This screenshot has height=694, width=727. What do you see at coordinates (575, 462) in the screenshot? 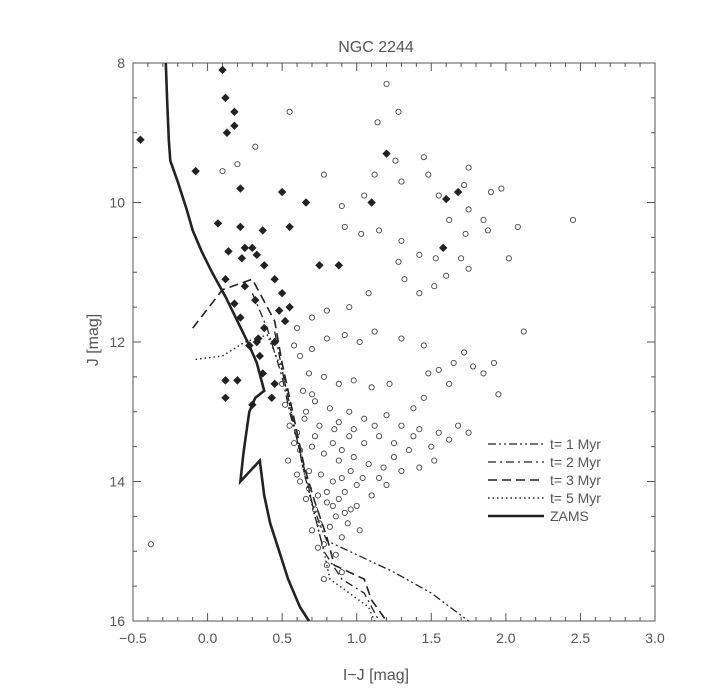
I see `legend-label: t= 2 Myr` at bounding box center [575, 462].